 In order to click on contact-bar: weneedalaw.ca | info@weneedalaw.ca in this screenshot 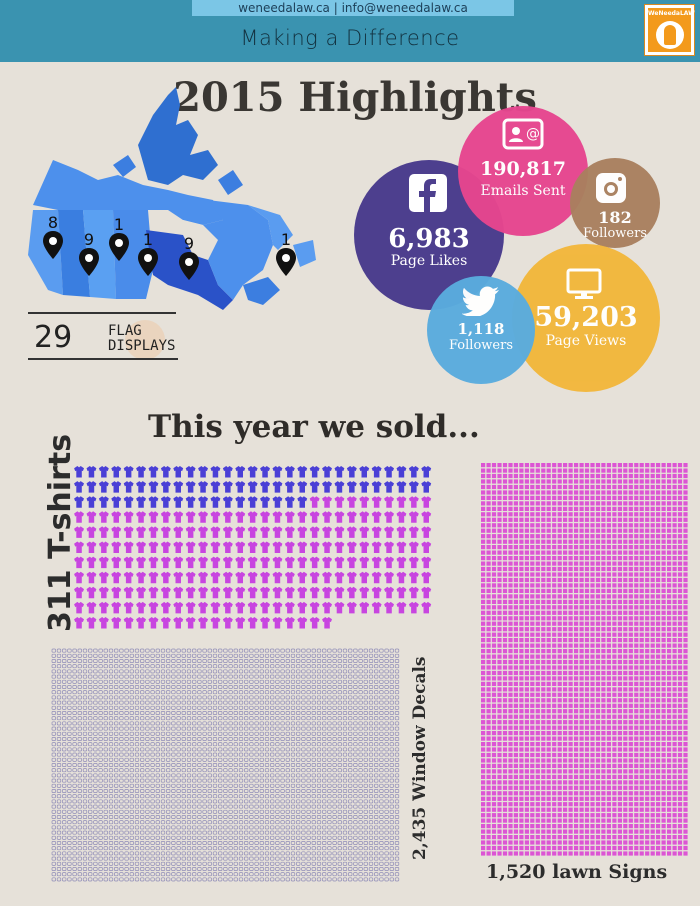, I will do `click(353, 8)`.